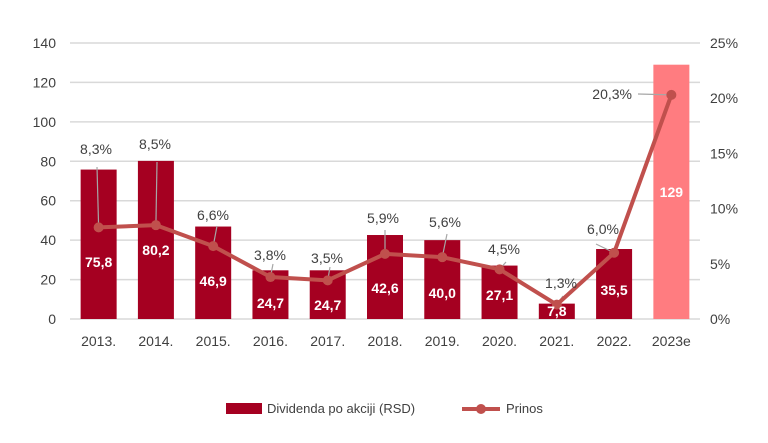 Image resolution: width=768 pixels, height=443 pixels. Describe the element at coordinates (724, 209) in the screenshot. I see `right-tick-label: 10%` at that location.